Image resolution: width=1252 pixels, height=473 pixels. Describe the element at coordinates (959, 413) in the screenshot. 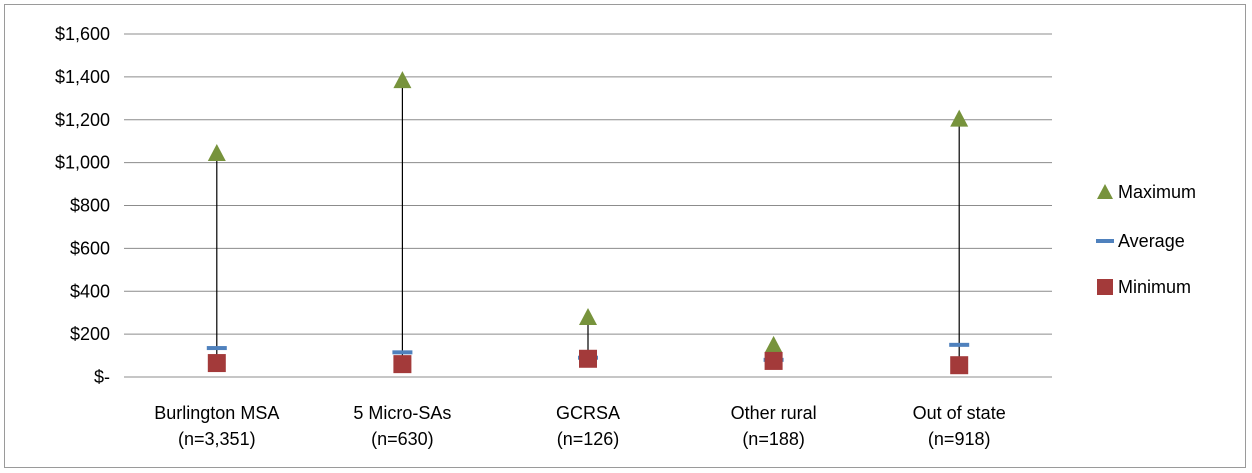

I see `x-category-label: Out of state` at that location.